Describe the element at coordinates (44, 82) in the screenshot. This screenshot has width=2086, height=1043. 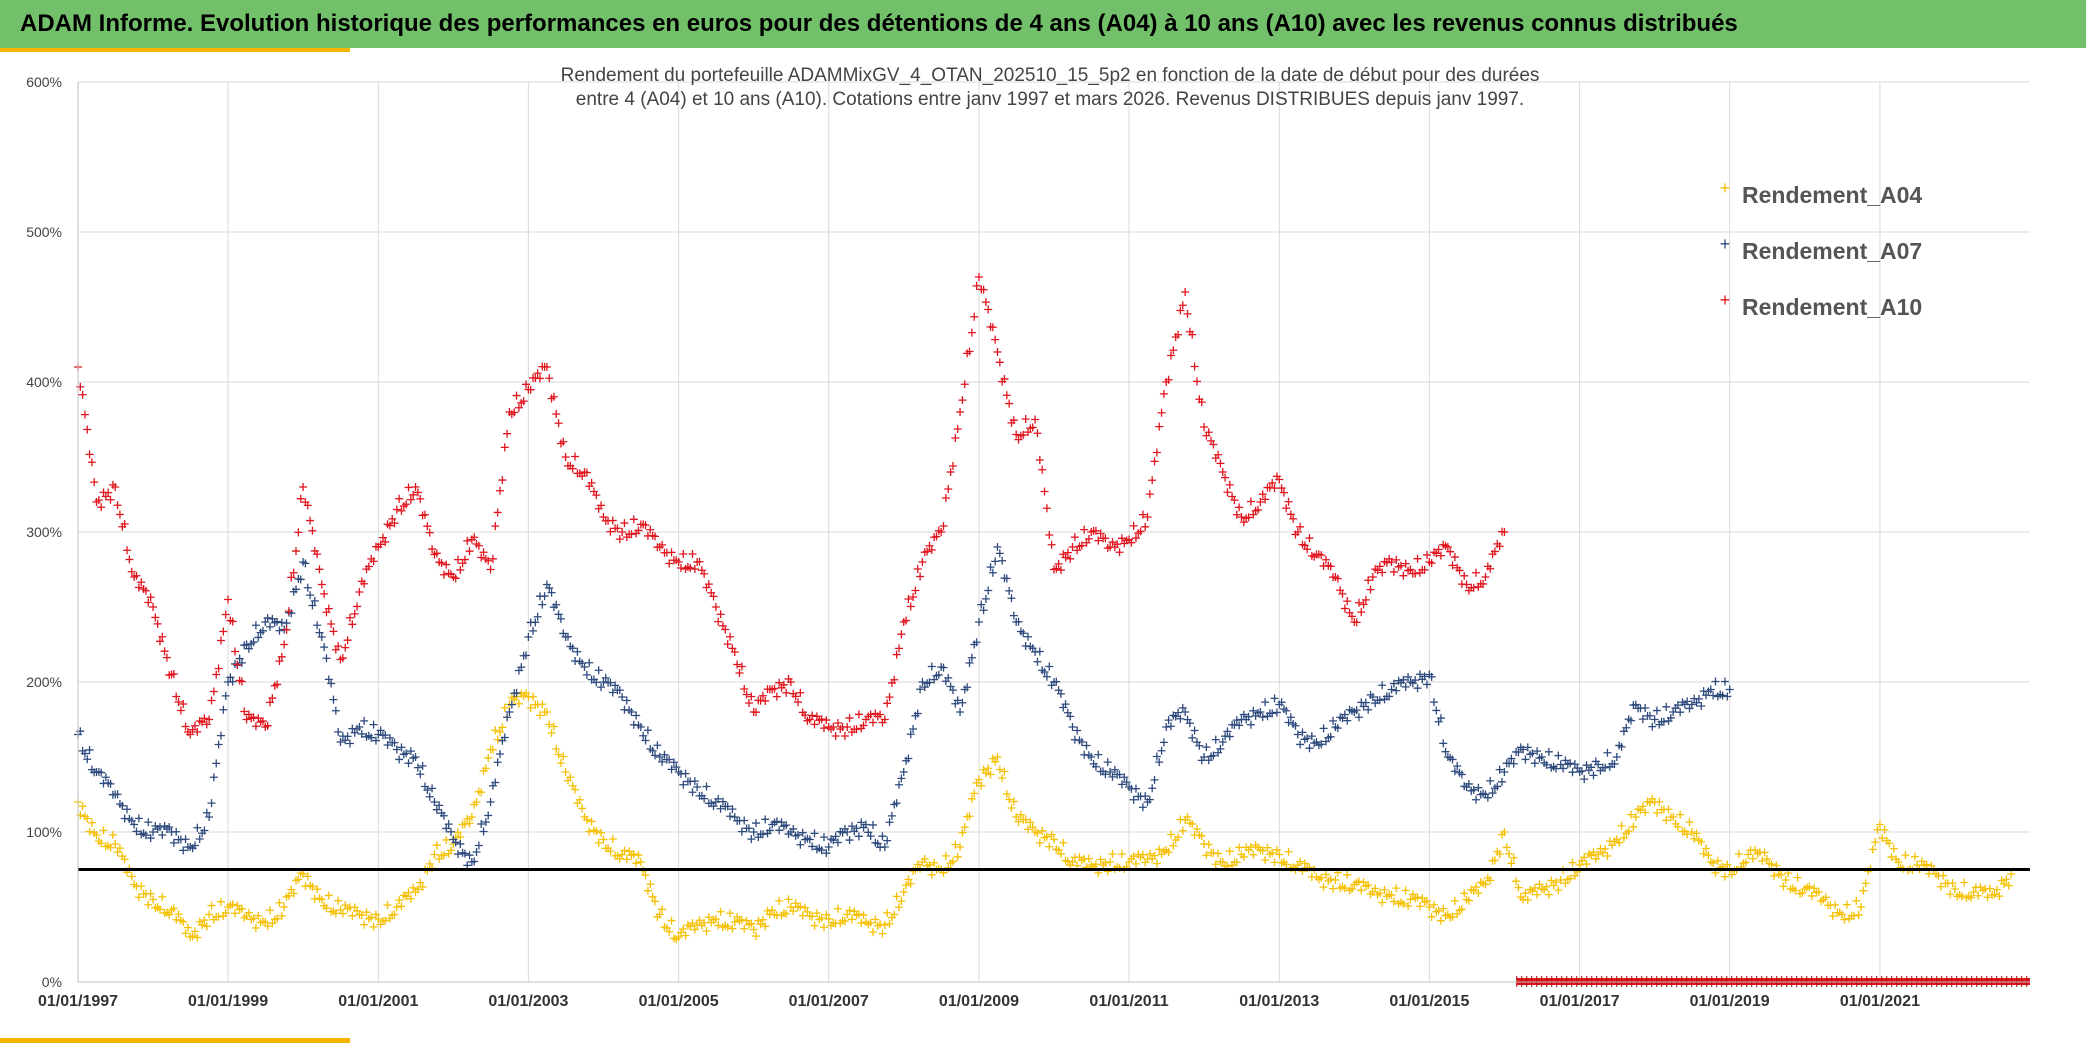
I see `y-tick-label: 600%` at that location.